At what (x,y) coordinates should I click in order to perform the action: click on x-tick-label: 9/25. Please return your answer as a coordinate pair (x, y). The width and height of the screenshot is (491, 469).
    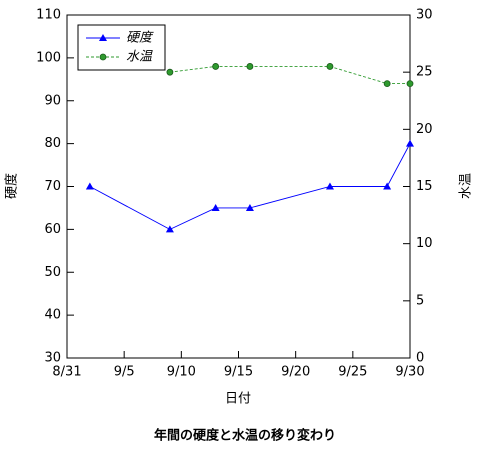
    Looking at the image, I should click on (352, 372).